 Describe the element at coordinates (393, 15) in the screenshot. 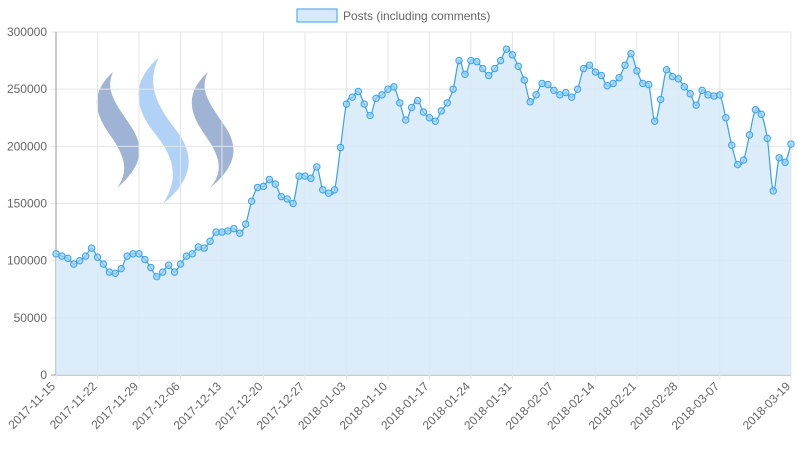

I see `legend: Posts (including comments)` at that location.